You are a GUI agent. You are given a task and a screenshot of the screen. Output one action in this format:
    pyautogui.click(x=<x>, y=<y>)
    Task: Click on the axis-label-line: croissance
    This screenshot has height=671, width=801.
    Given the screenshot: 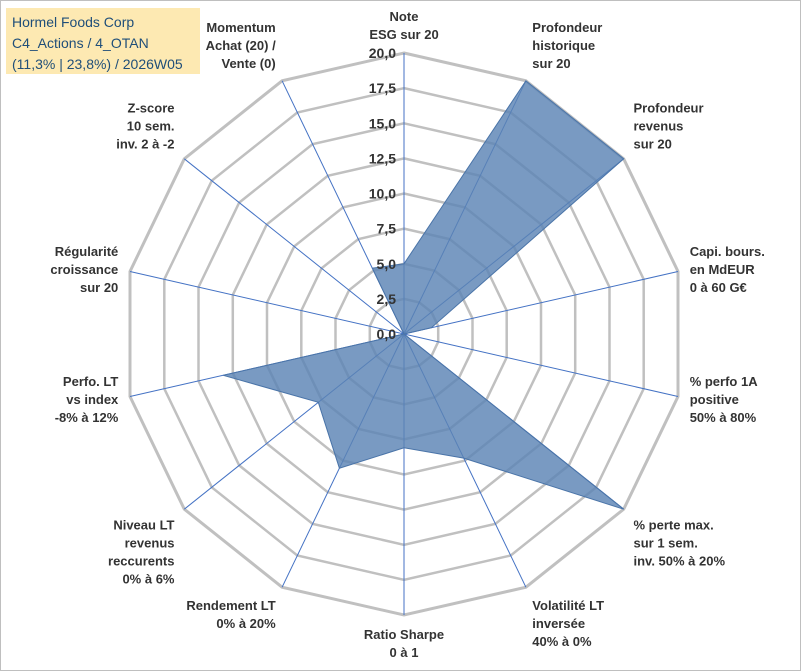 What is the action you would take?
    pyautogui.click(x=84, y=269)
    